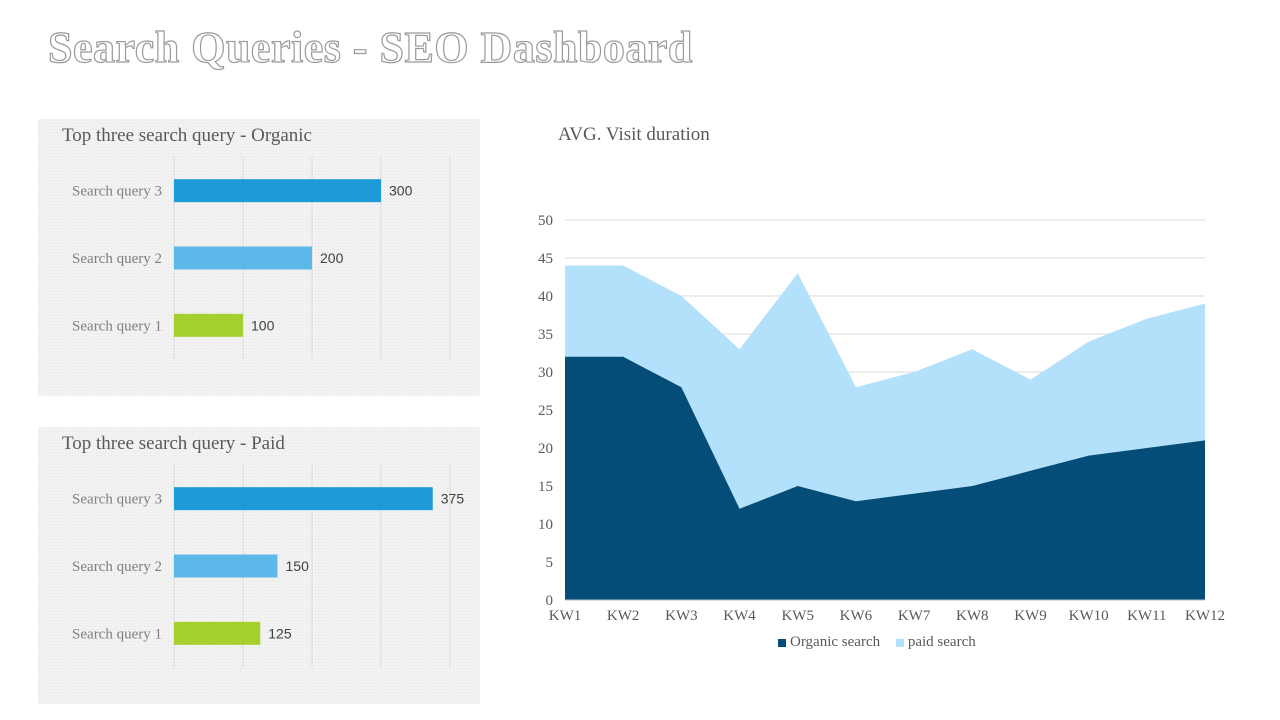 This screenshot has height=720, width=1280. Describe the element at coordinates (623, 616) in the screenshot. I see `x-tick-label: KW2` at that location.